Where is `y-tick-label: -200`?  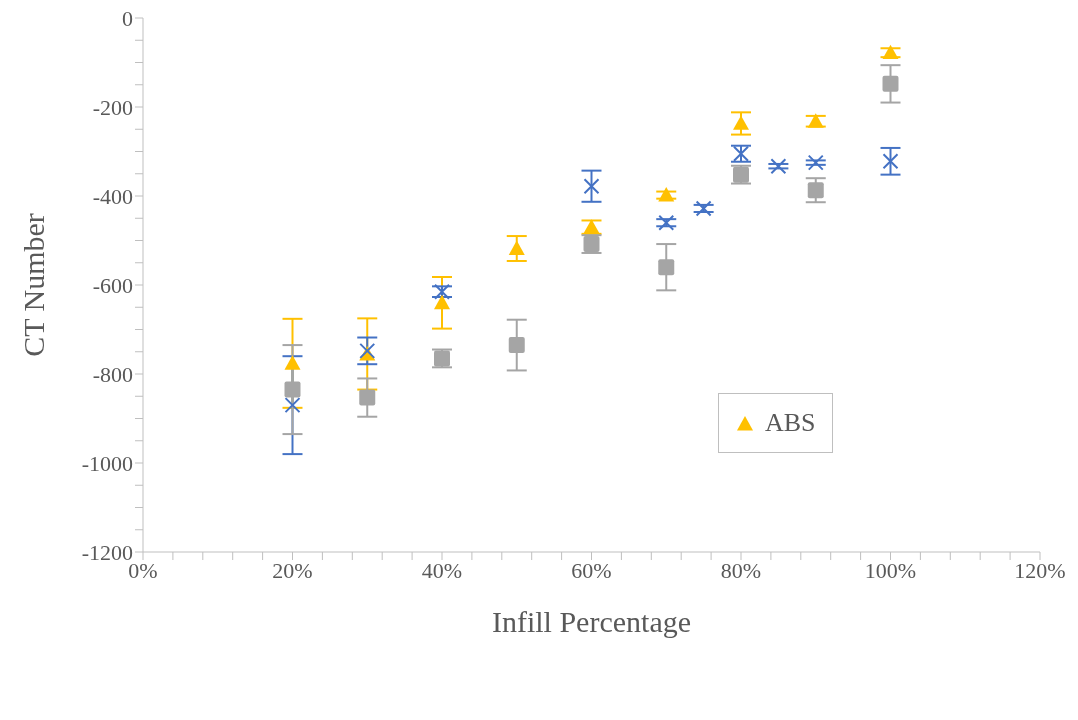
y-tick-label: -200 is located at coordinates (112, 107).